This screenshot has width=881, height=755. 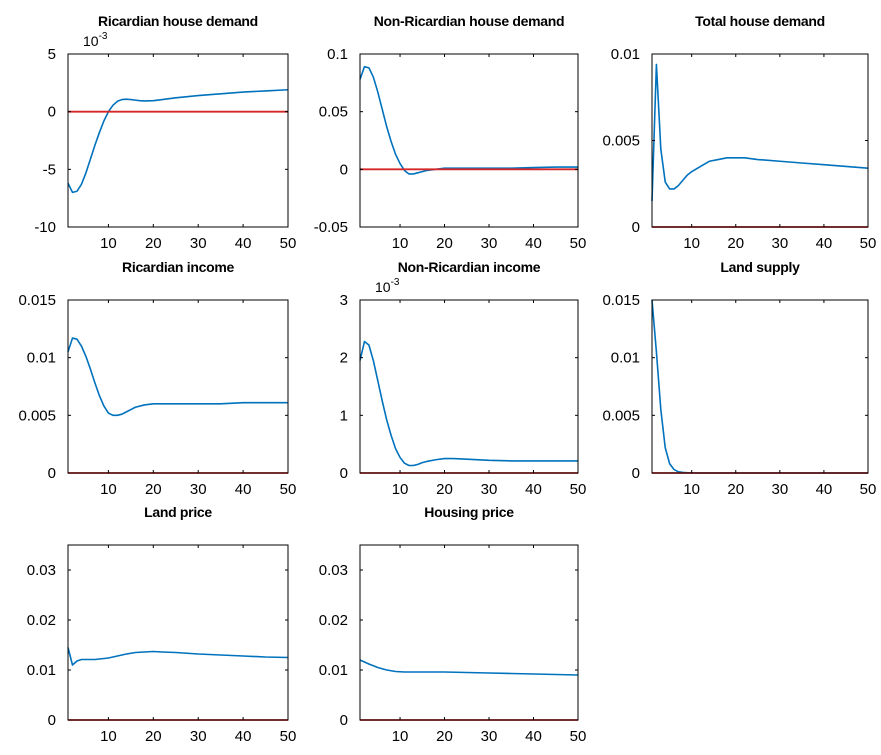 I want to click on subplot-7: 10 20 30 40 50 0 0.01 0.02 0.03 Land price, so click(x=162, y=624).